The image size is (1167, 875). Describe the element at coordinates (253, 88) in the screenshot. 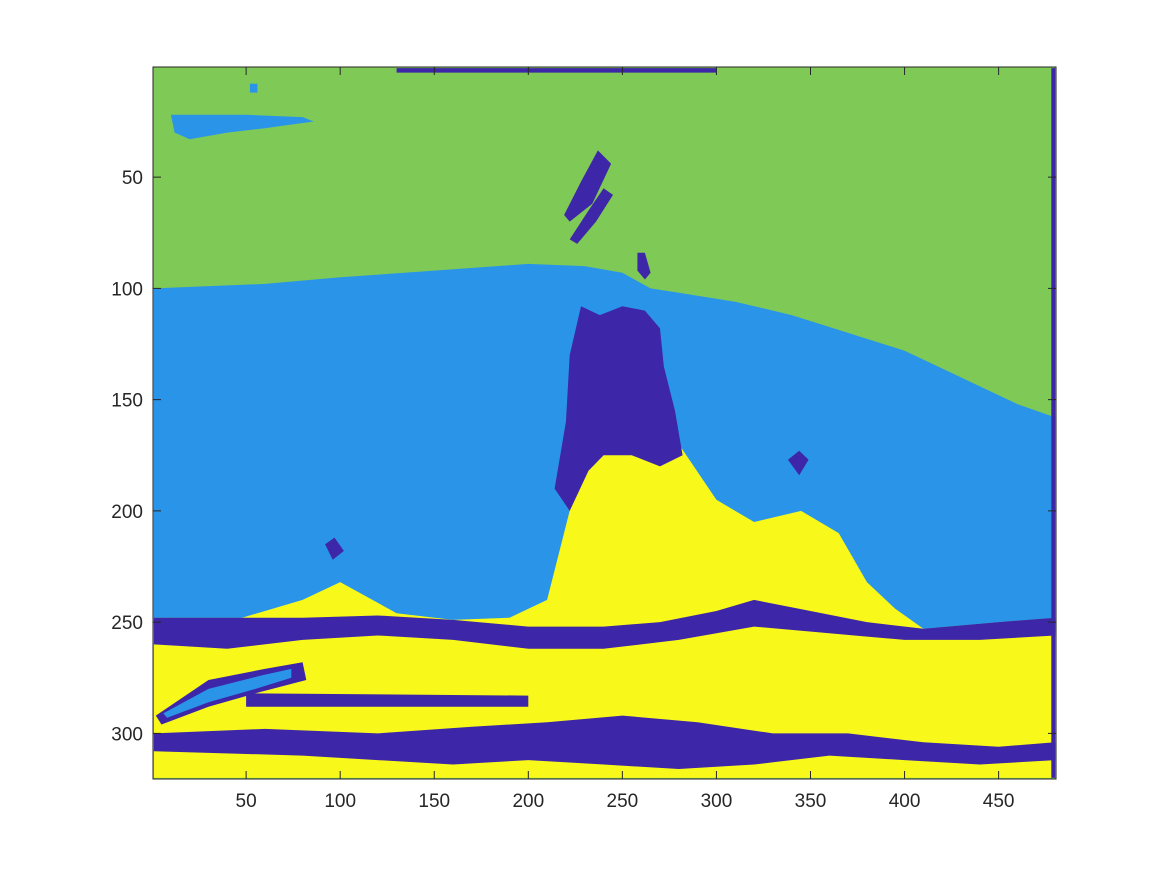

I see `region-sky-dot` at that location.